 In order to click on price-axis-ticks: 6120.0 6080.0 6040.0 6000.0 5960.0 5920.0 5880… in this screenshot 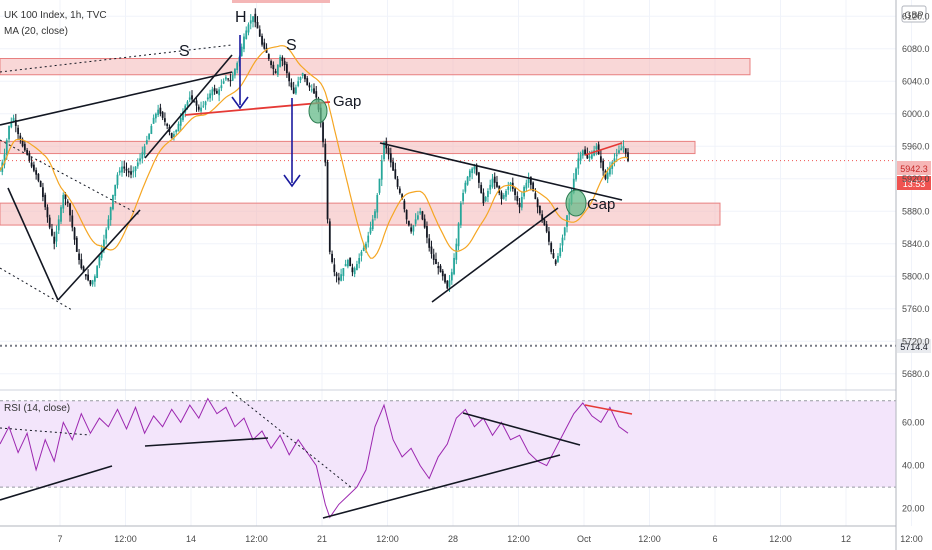, I will do `click(916, 195)`.